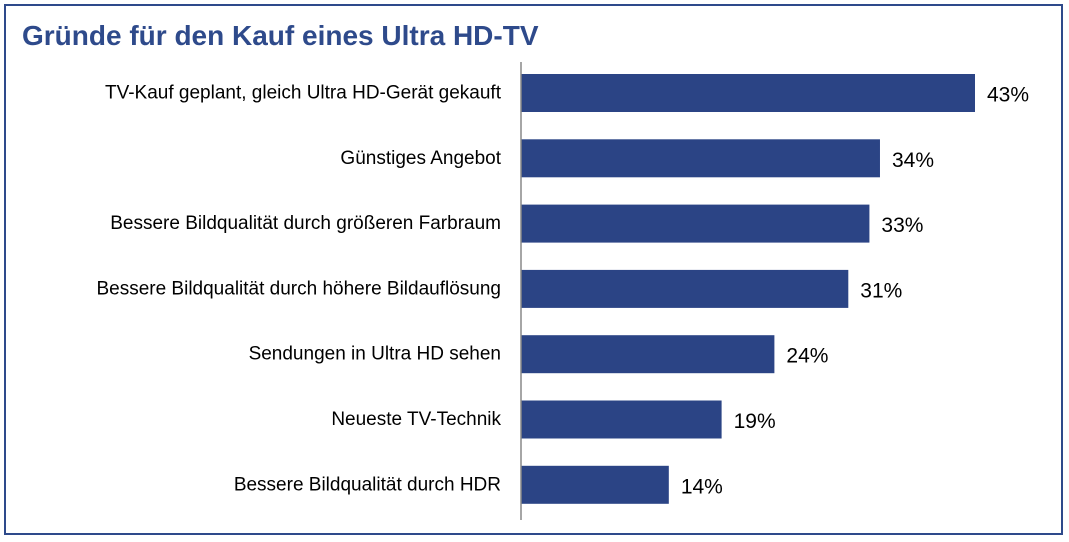 This screenshot has height=542, width=1069. What do you see at coordinates (913, 160) in the screenshot?
I see `value-label: 34%` at bounding box center [913, 160].